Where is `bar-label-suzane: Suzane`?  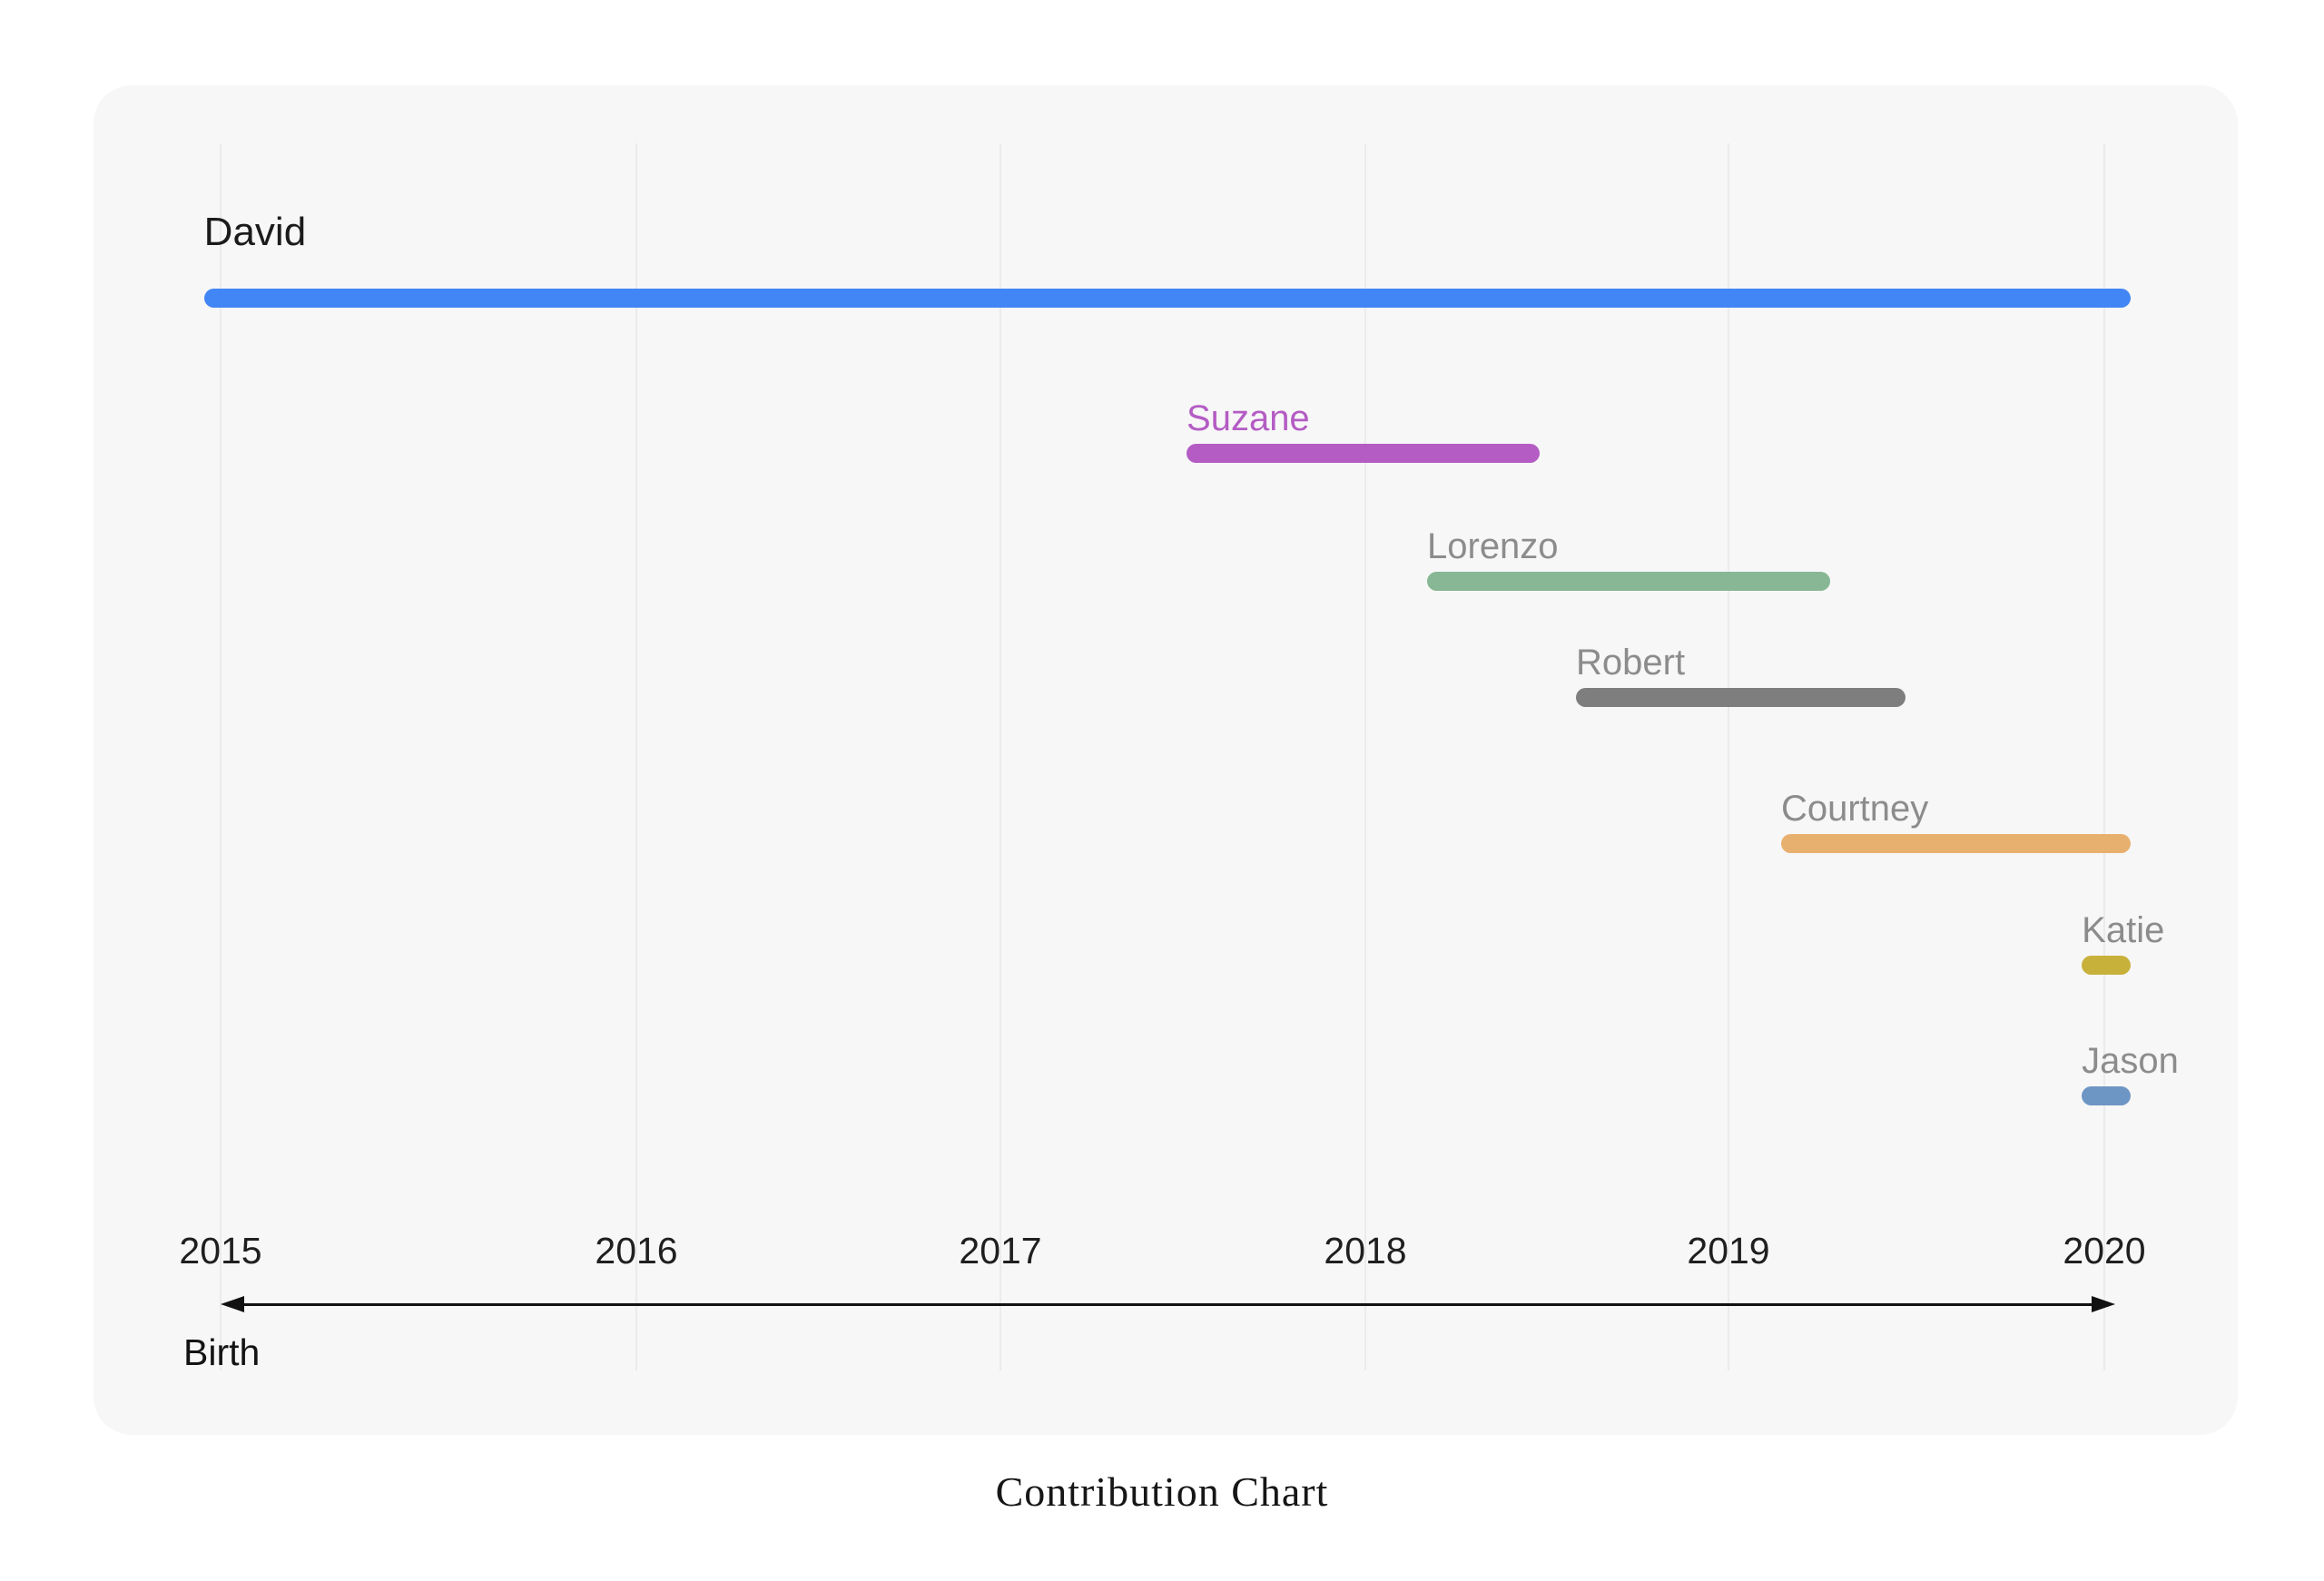
bar-label-suzane: Suzane is located at coordinates (1248, 418).